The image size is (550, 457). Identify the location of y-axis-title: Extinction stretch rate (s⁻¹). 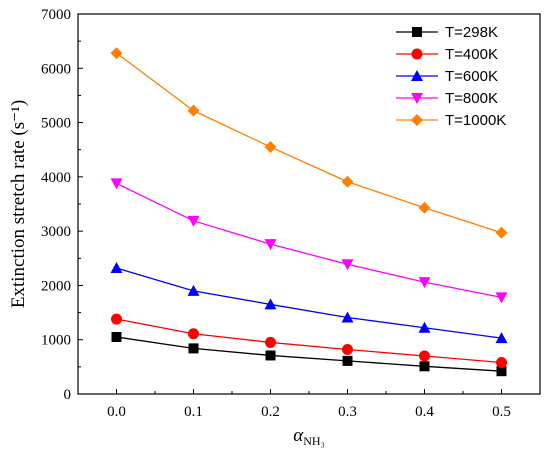
(18, 204).